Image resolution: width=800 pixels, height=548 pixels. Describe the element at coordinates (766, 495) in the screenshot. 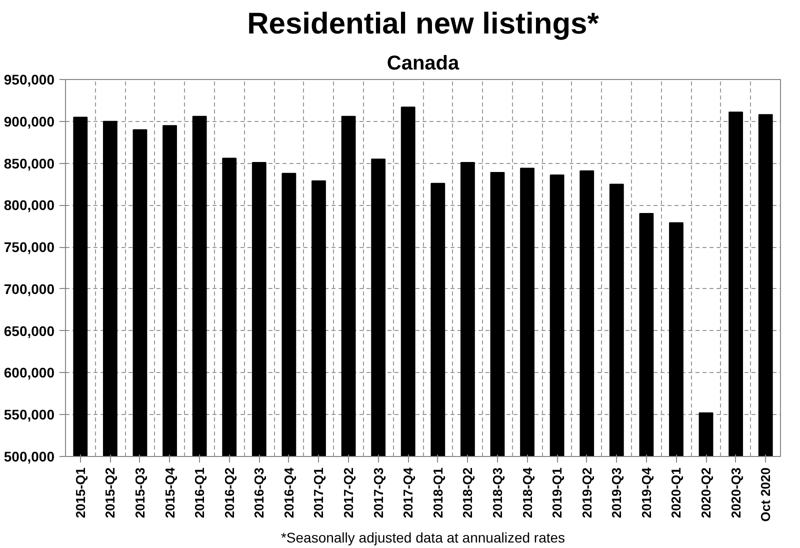

I see `x-tick-label: Oct 2020` at that location.